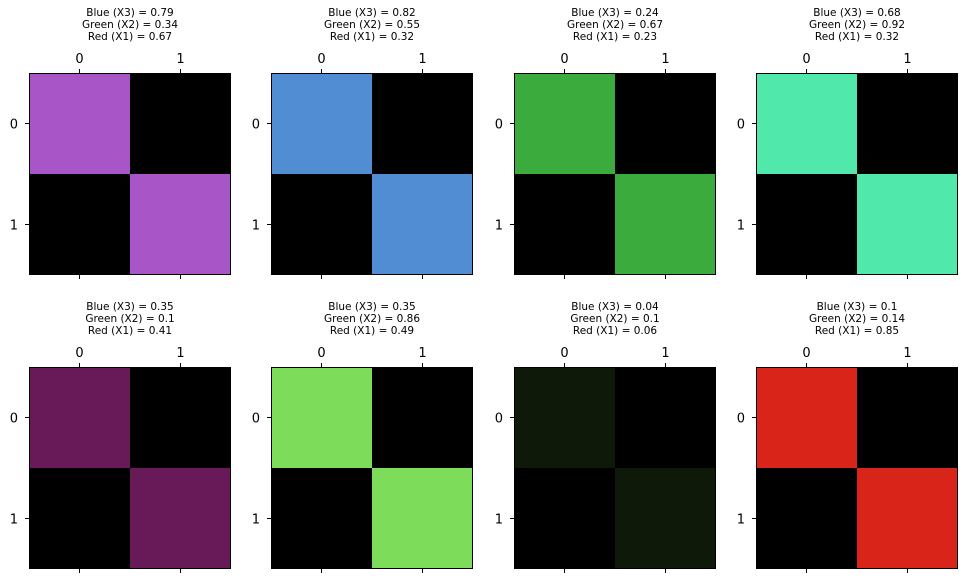 Image resolution: width=968 pixels, height=584 pixels. Describe the element at coordinates (857, 307) in the screenshot. I see `panel-title-line: Blue (X3) = 0.1` at that location.